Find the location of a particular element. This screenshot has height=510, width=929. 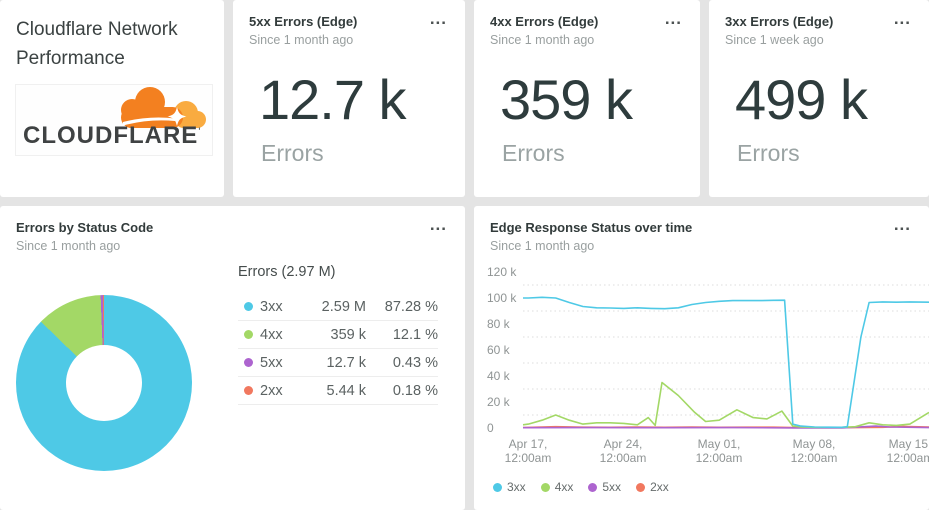

stat-value: 359 k is located at coordinates (566, 99).